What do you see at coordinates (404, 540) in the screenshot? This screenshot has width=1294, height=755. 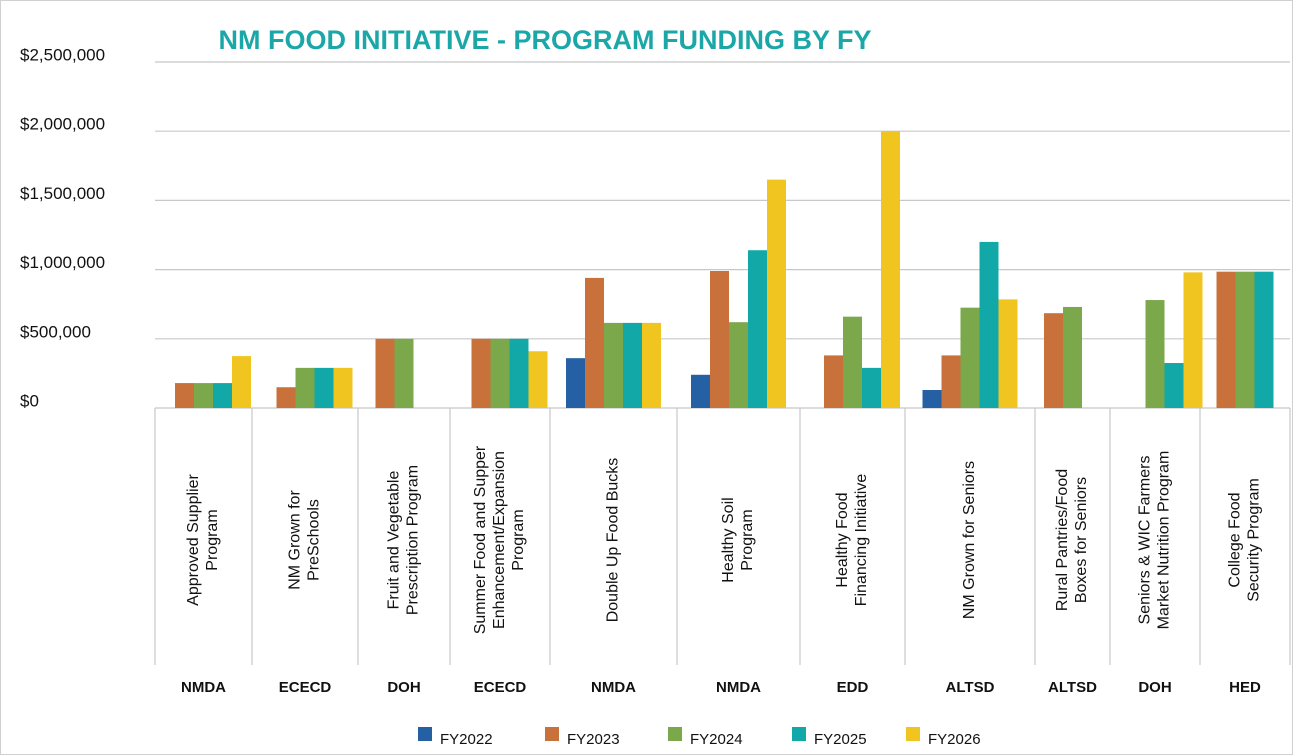 I see `x-tick-label: Fruit and Vegetable Prescription Program` at bounding box center [404, 540].